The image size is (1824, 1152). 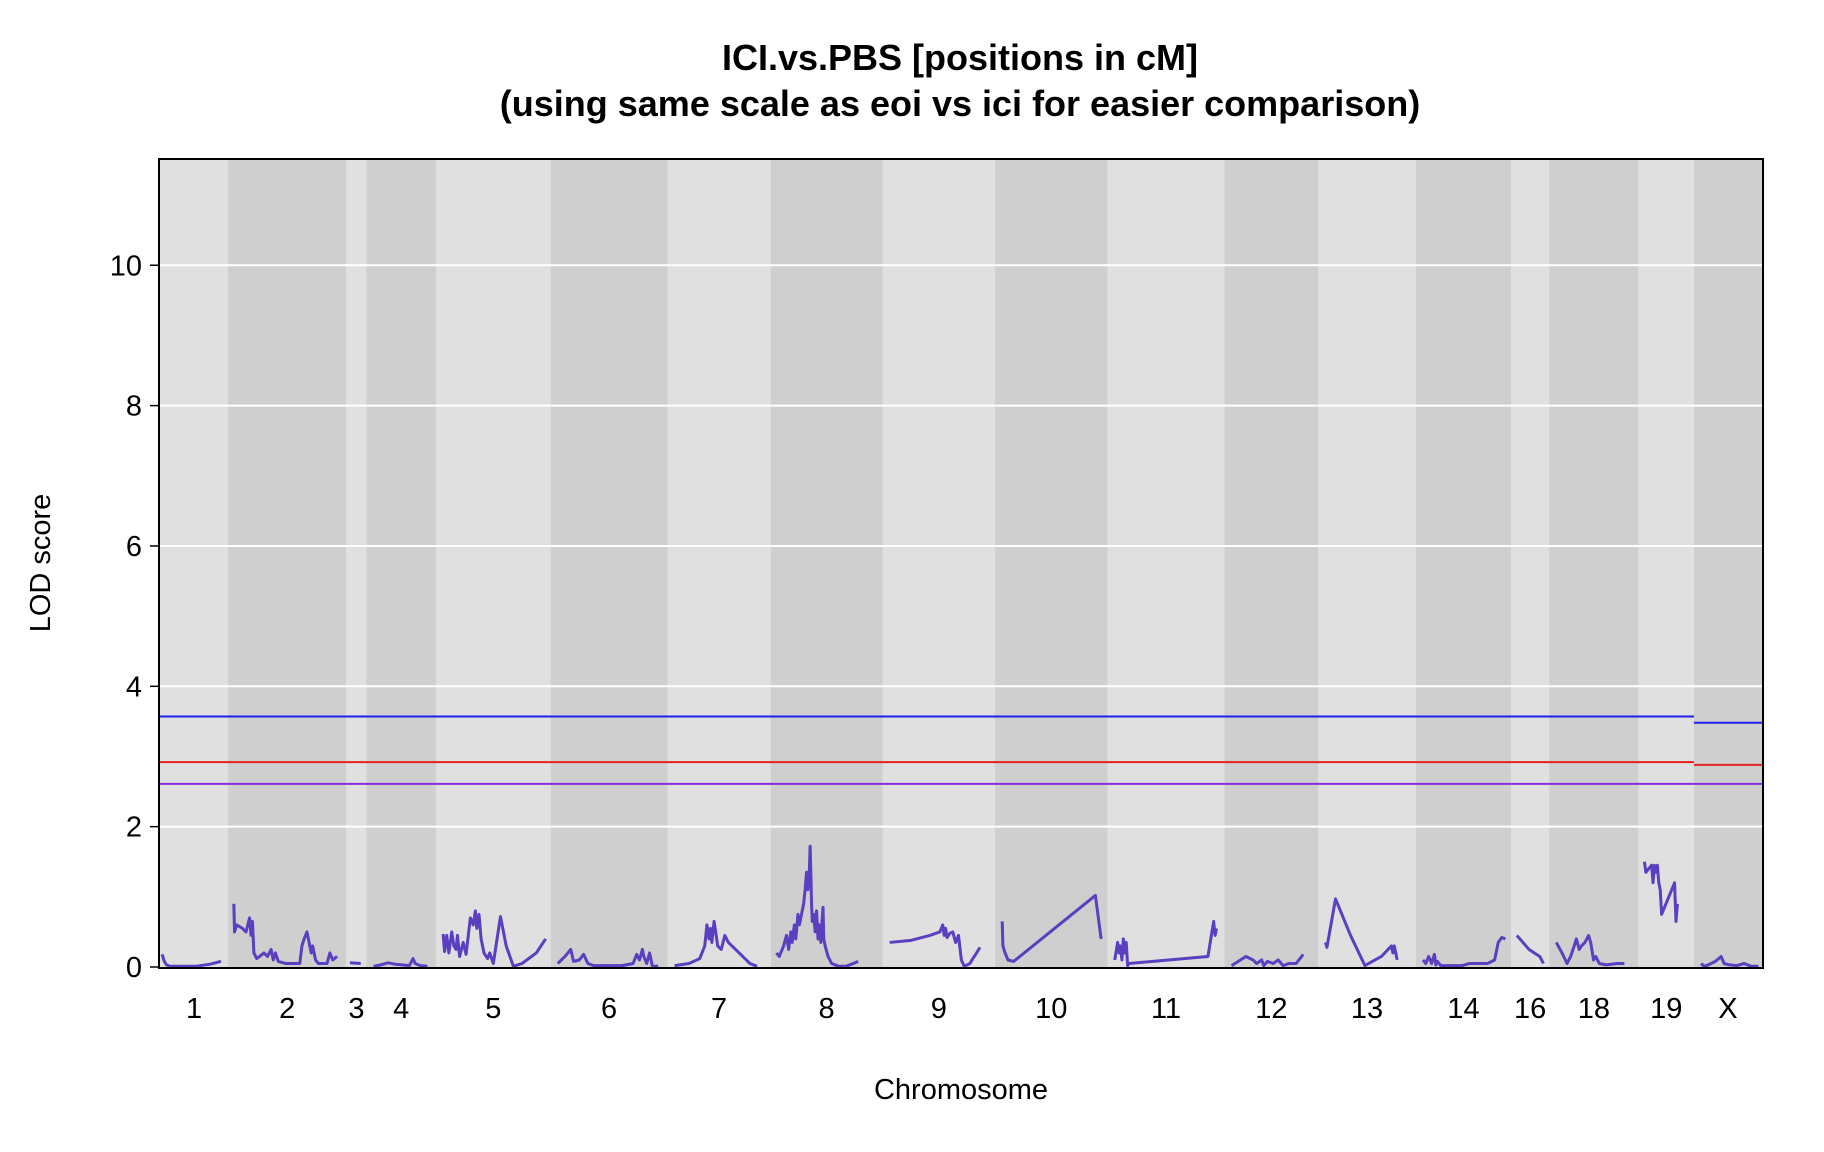 What do you see at coordinates (1271, 1009) in the screenshot?
I see `x-tick-label-chr-12: 12` at bounding box center [1271, 1009].